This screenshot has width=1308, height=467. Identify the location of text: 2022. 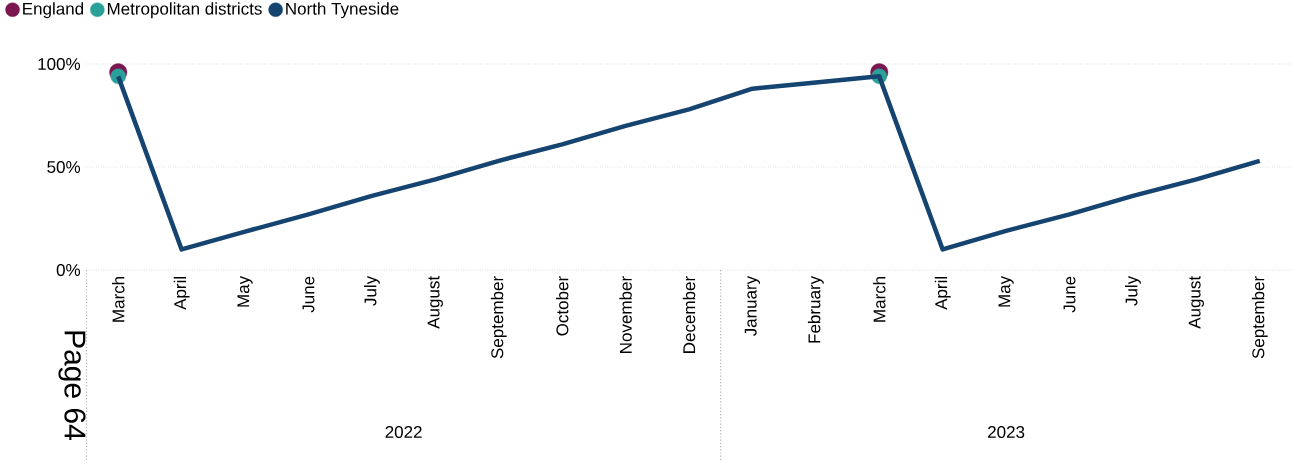
(403, 432).